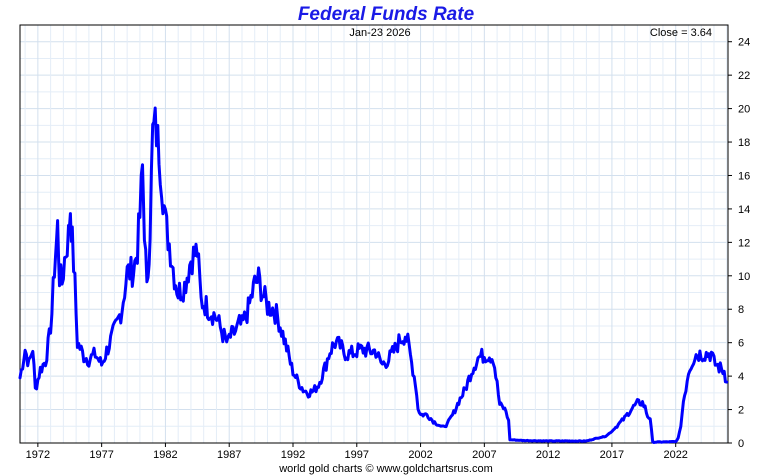 The height and width of the screenshot is (475, 772). I want to click on close-label: Close = 3.64, so click(681, 33).